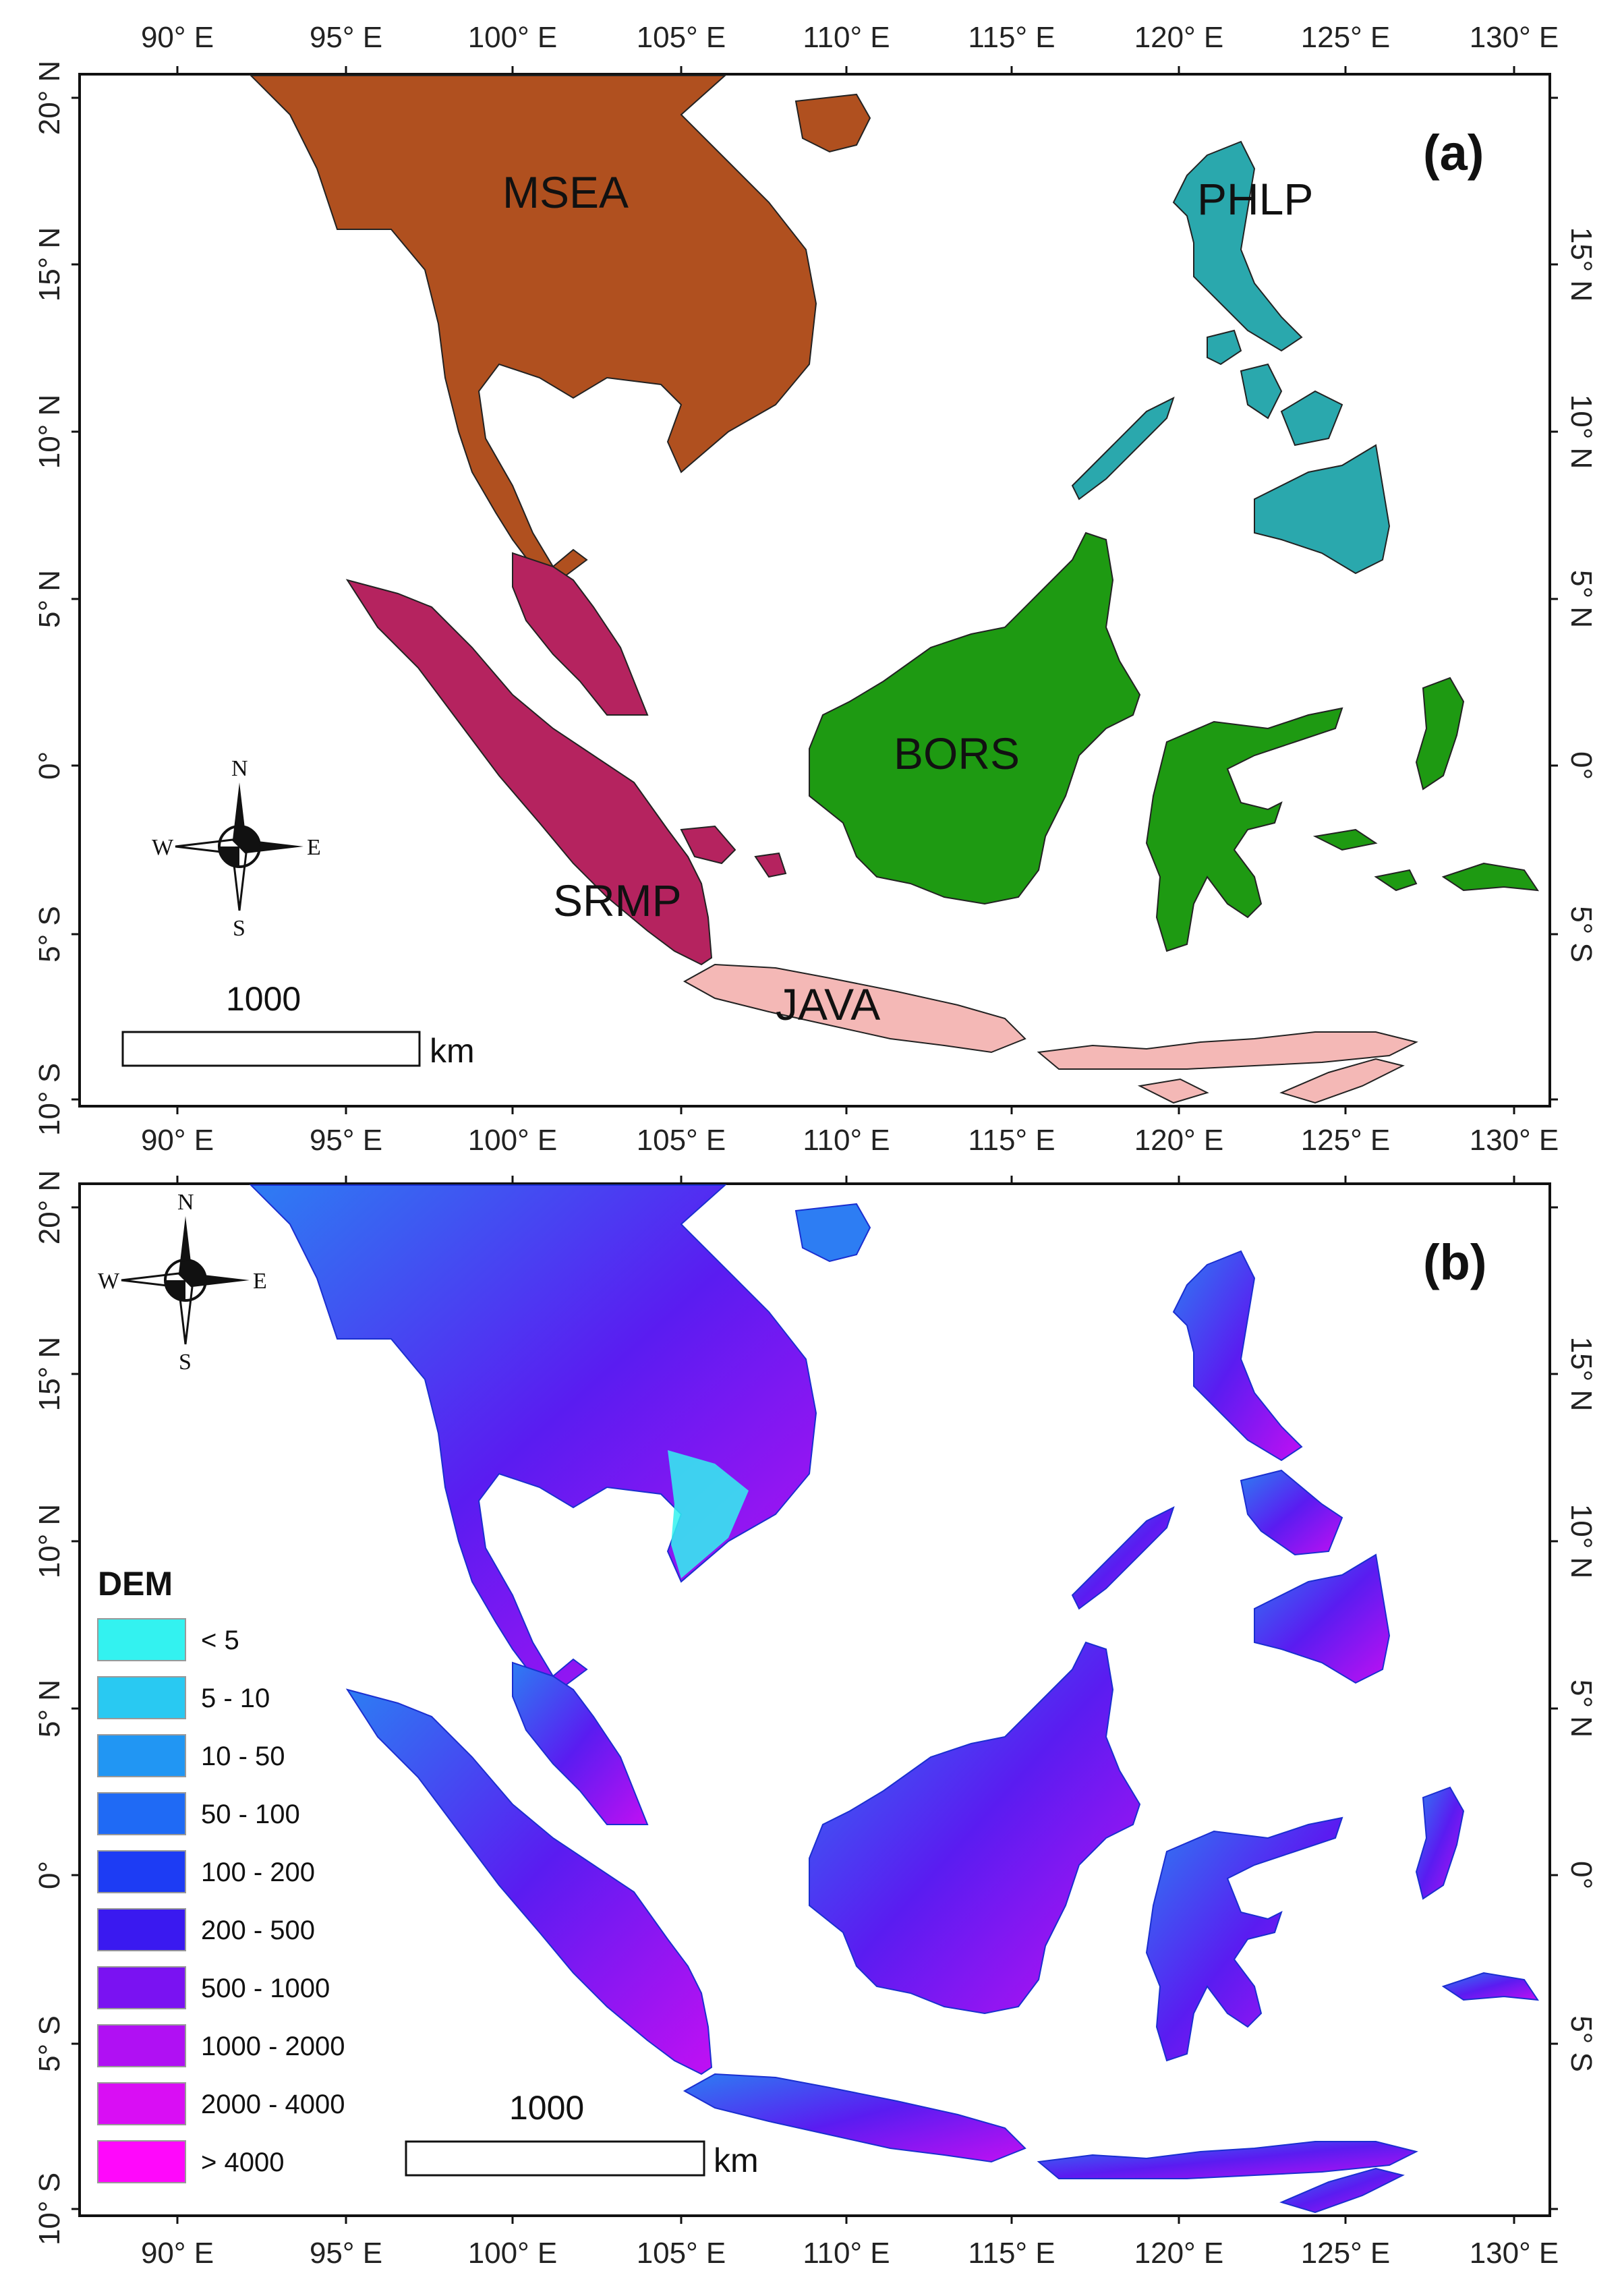 The height and width of the screenshot is (2296, 1622). Describe the element at coordinates (1454, 153) in the screenshot. I see `panel-a-label: (a)` at that location.